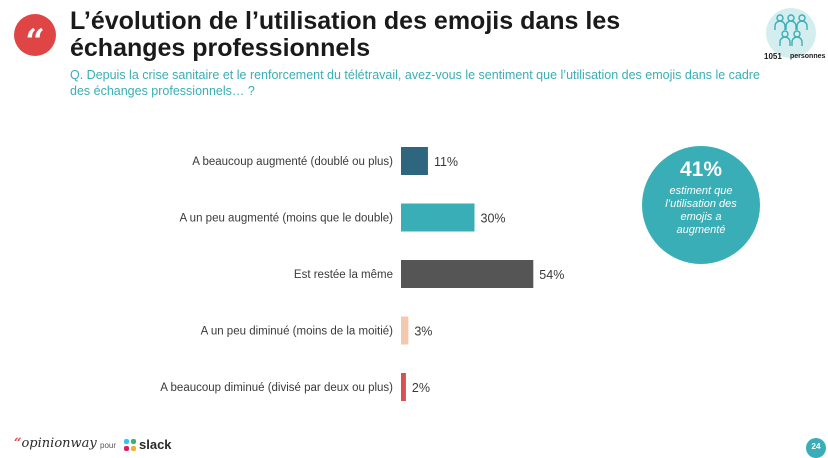 The width and height of the screenshot is (828, 458). I want to click on brand-quote-mark: “, so click(18, 443).